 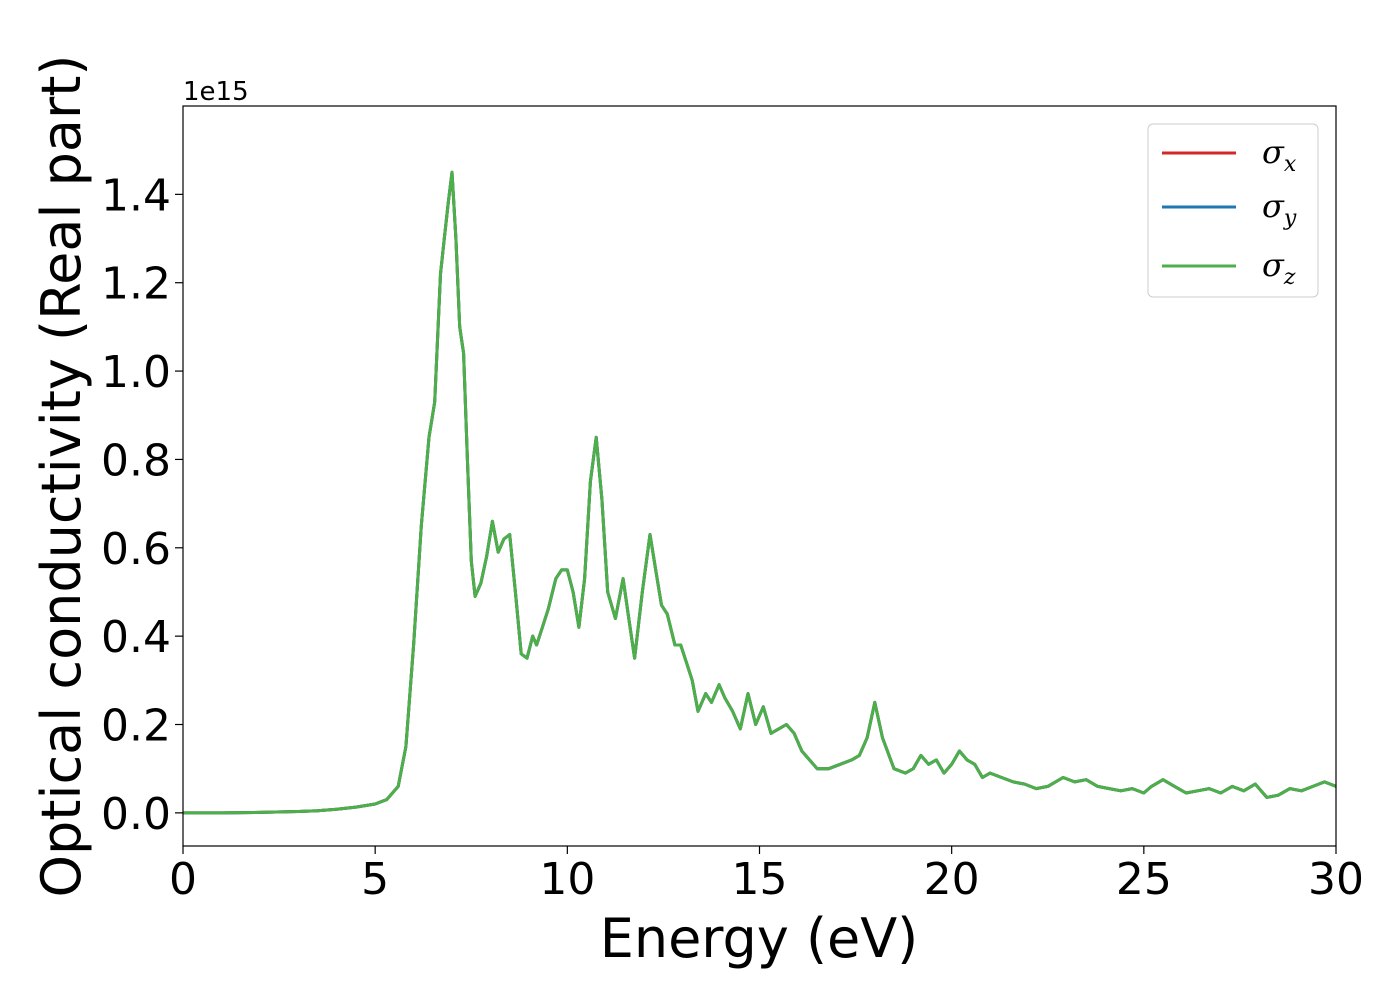 I want to click on legend-label: σx, so click(x=1279, y=155).